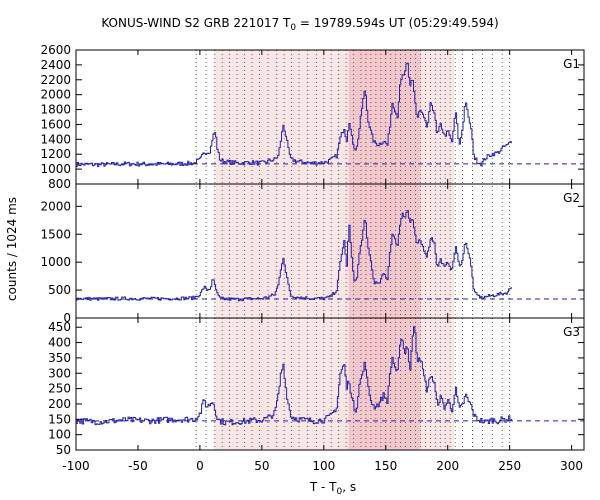 This screenshot has width=600, height=500. I want to click on x-tick-label: -50, so click(138, 466).